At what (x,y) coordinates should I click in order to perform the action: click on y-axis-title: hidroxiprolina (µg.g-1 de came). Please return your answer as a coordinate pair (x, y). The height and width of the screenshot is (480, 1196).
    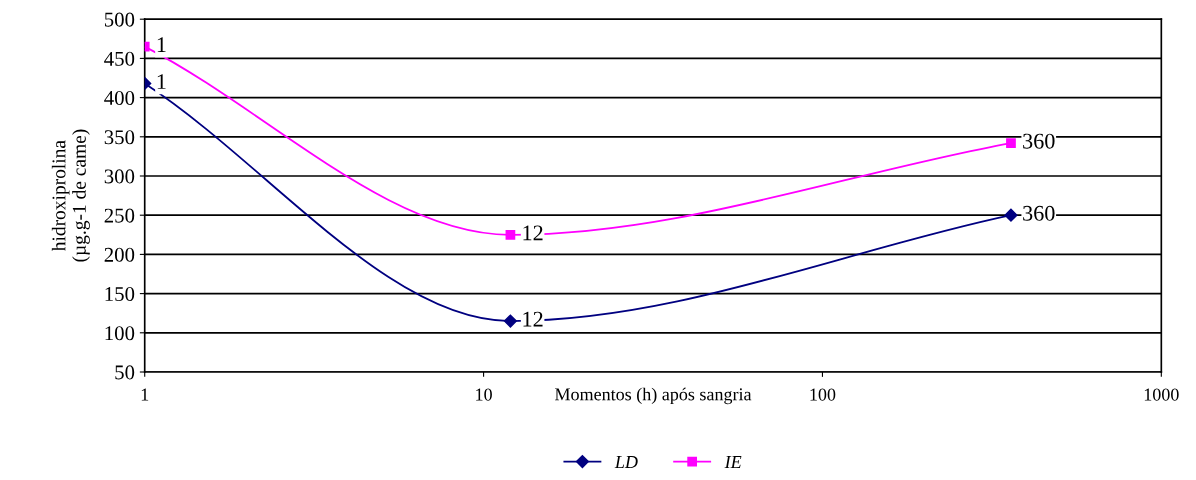
    Looking at the image, I should click on (70, 195).